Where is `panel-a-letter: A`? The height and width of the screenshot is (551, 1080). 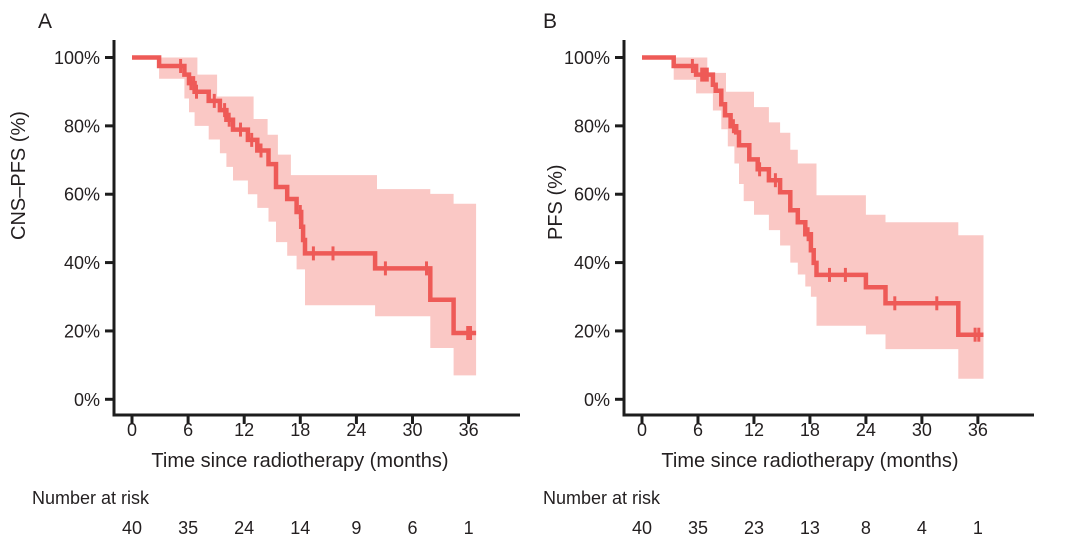
panel-a-letter: A is located at coordinates (45, 21).